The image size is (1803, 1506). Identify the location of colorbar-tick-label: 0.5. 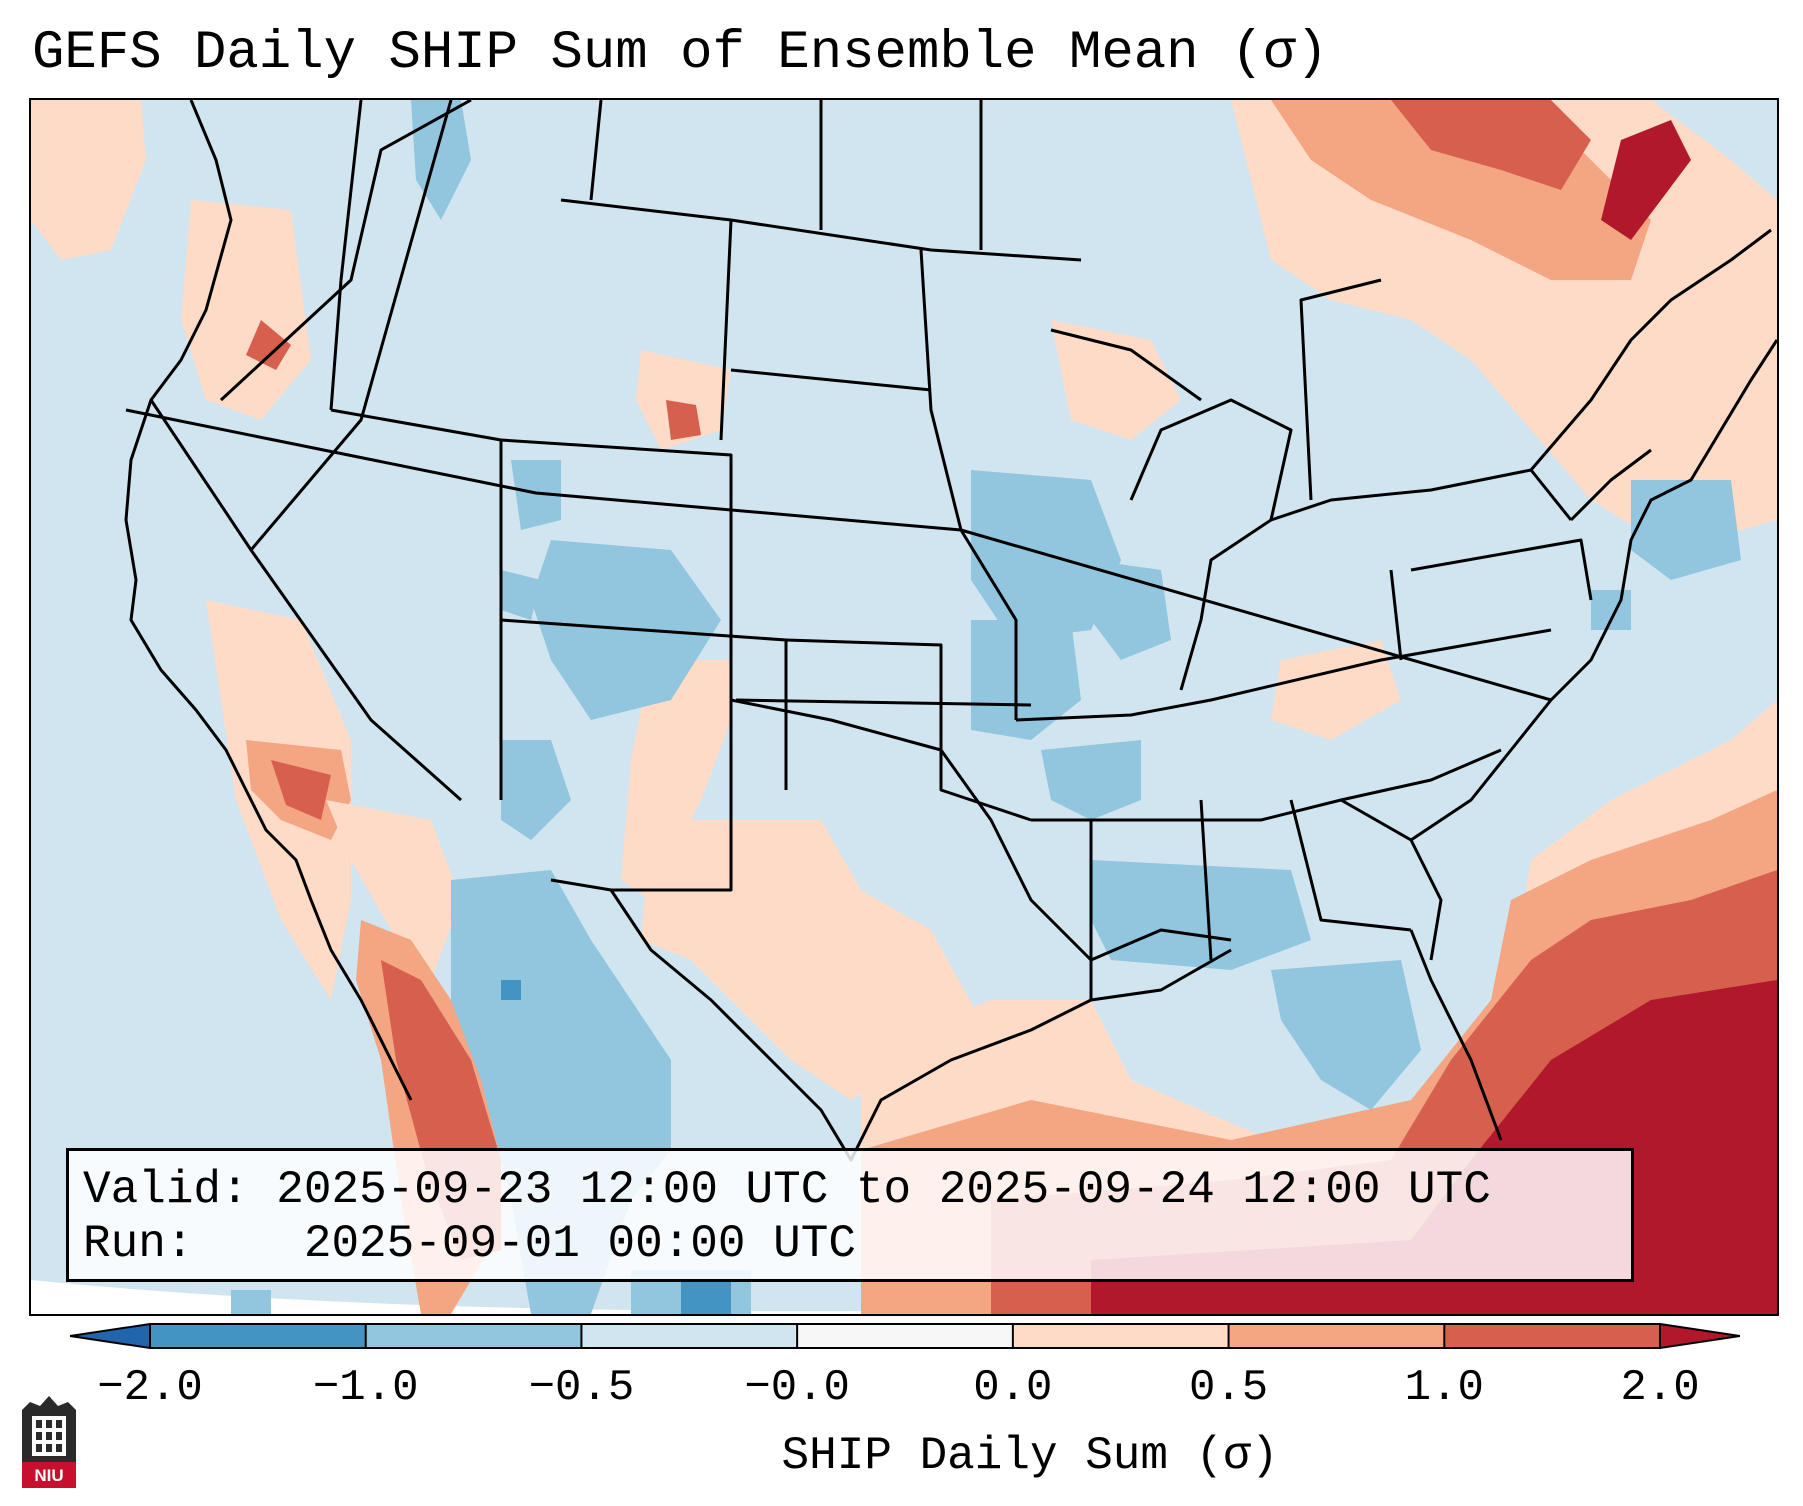
(1228, 1388).